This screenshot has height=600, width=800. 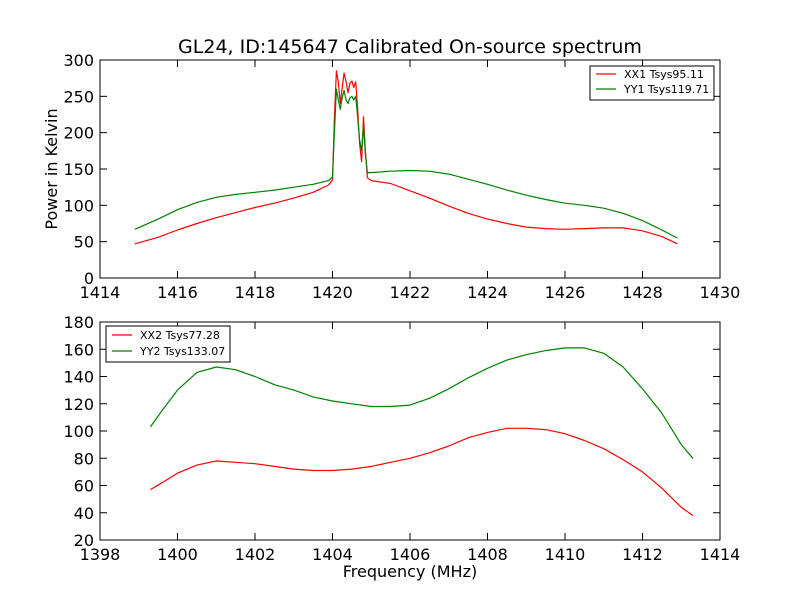 I want to click on top-y-tick-label: 150, so click(x=78, y=169).